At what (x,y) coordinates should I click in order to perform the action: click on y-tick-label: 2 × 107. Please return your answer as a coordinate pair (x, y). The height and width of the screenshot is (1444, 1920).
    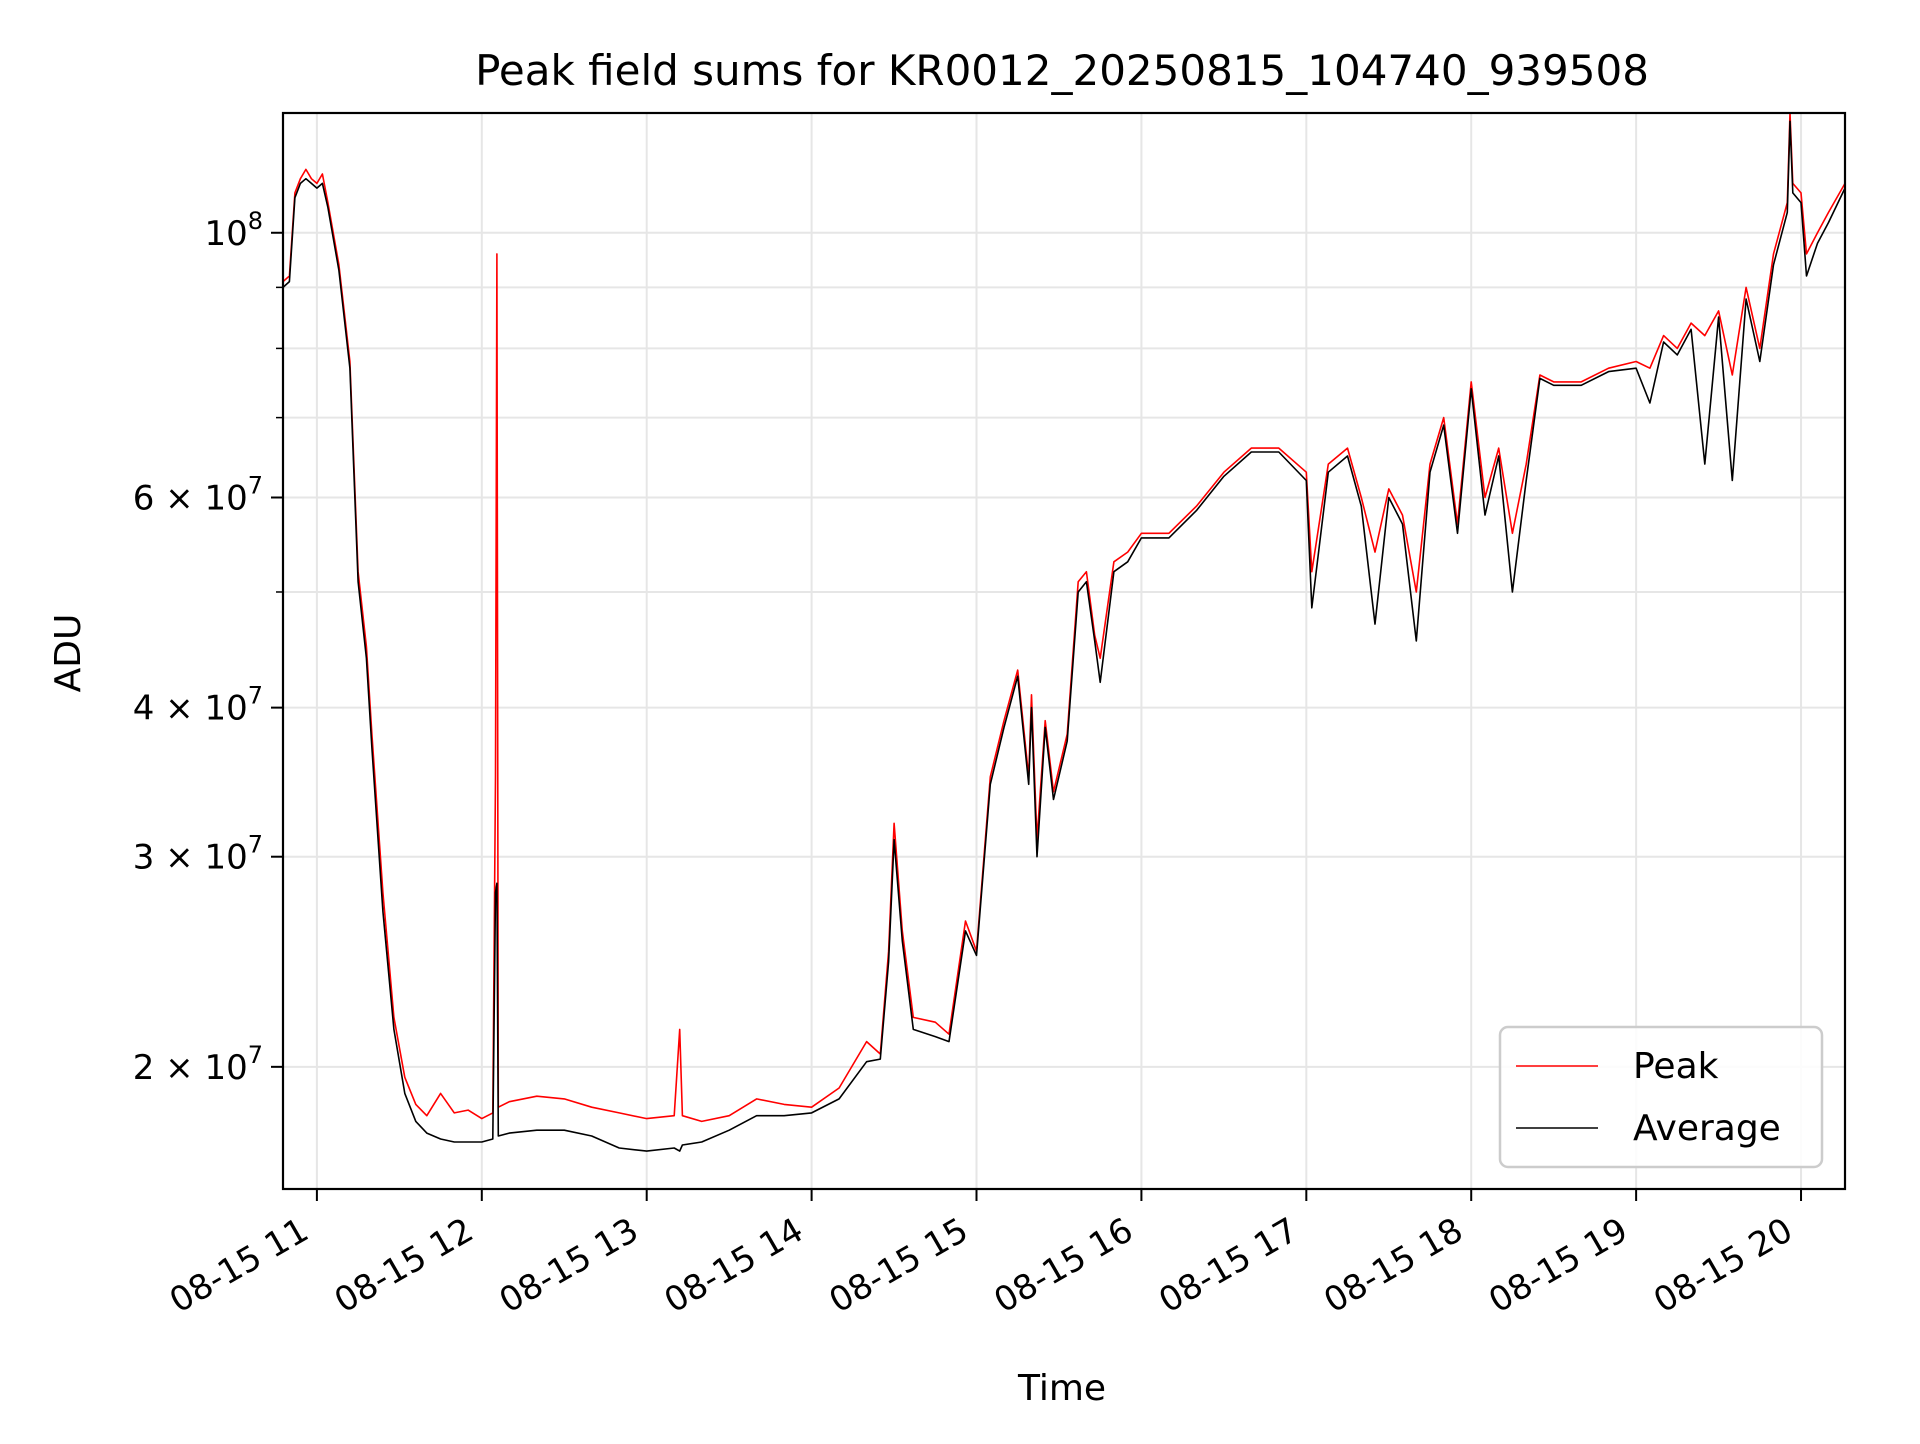
    Looking at the image, I should click on (198, 1064).